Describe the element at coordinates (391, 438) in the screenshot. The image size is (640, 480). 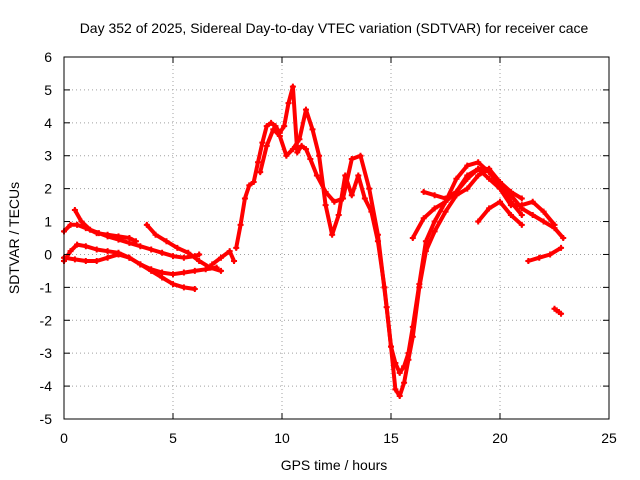
I see `x-tick-label: 15` at that location.